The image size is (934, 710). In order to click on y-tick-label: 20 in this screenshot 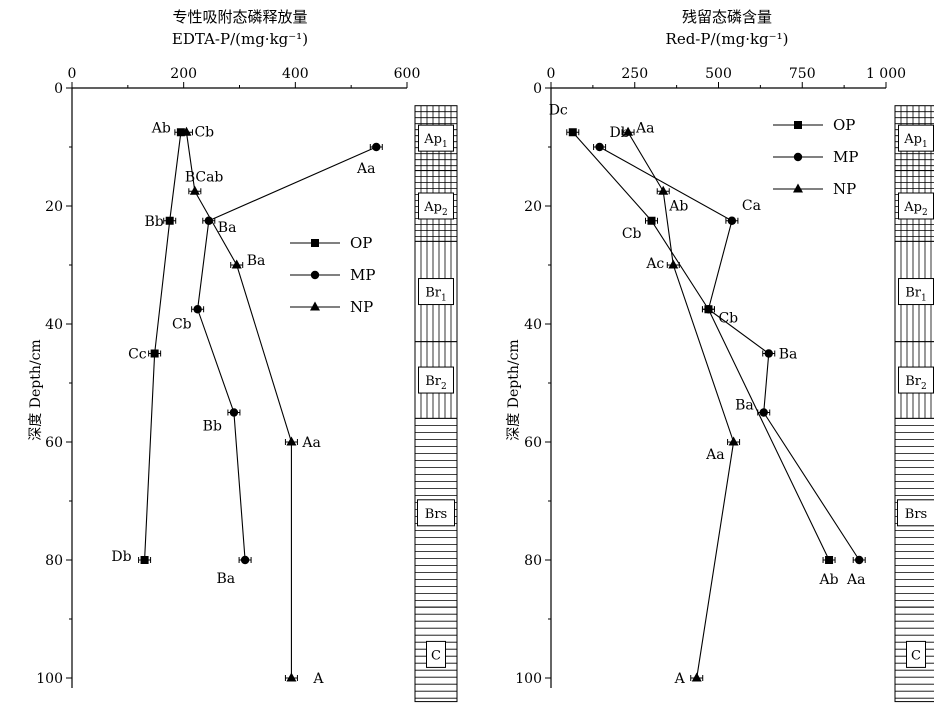, I will do `click(533, 207)`.